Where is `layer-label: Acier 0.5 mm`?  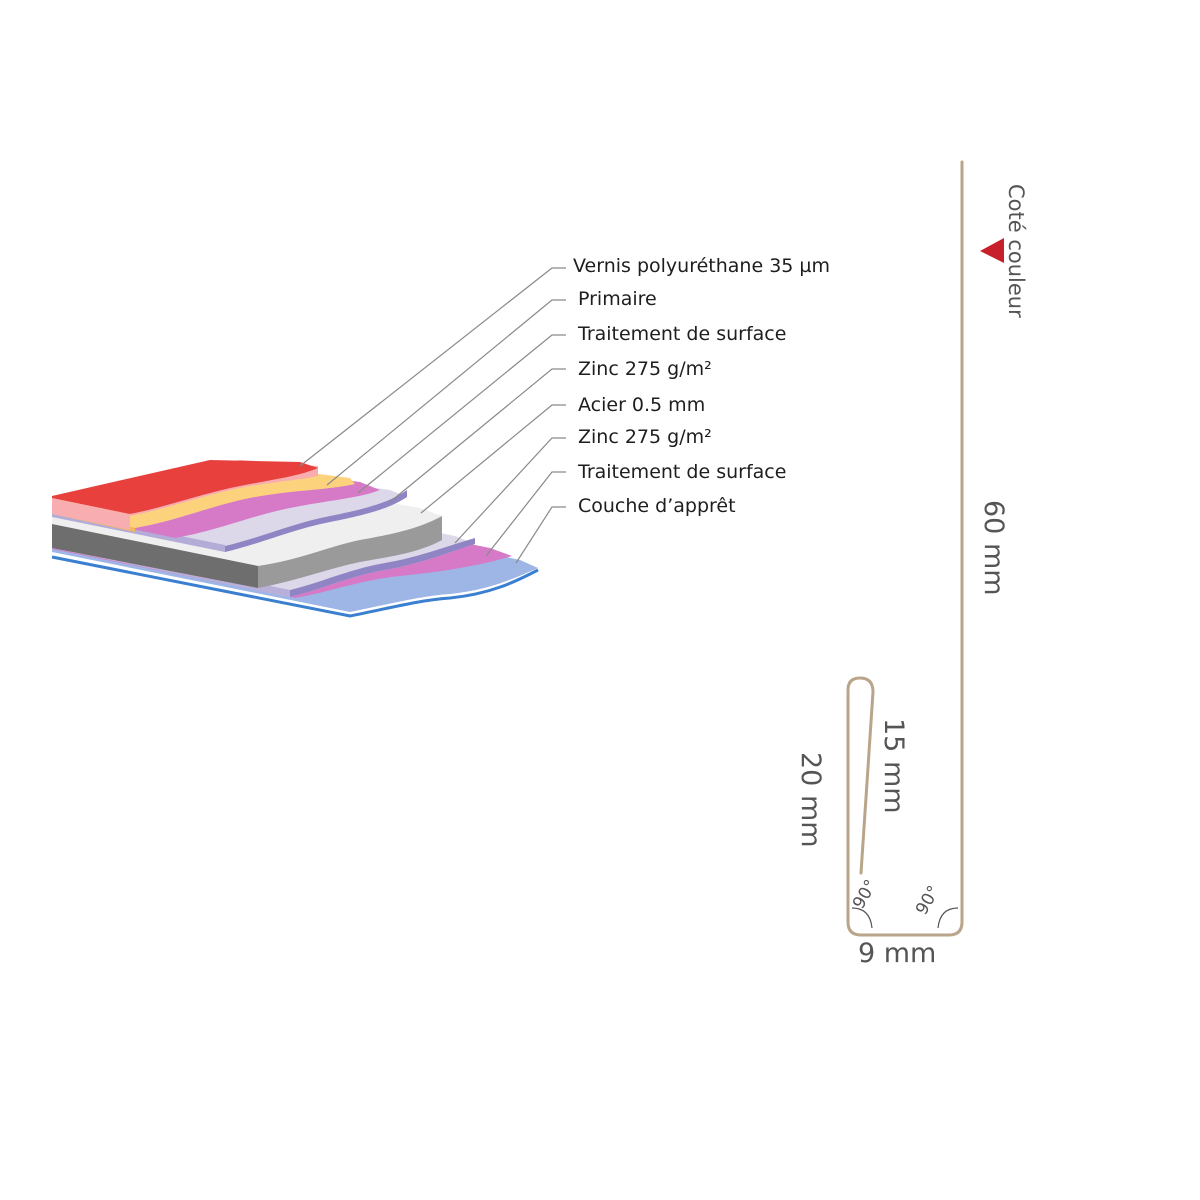
layer-label: Acier 0.5 mm is located at coordinates (641, 405).